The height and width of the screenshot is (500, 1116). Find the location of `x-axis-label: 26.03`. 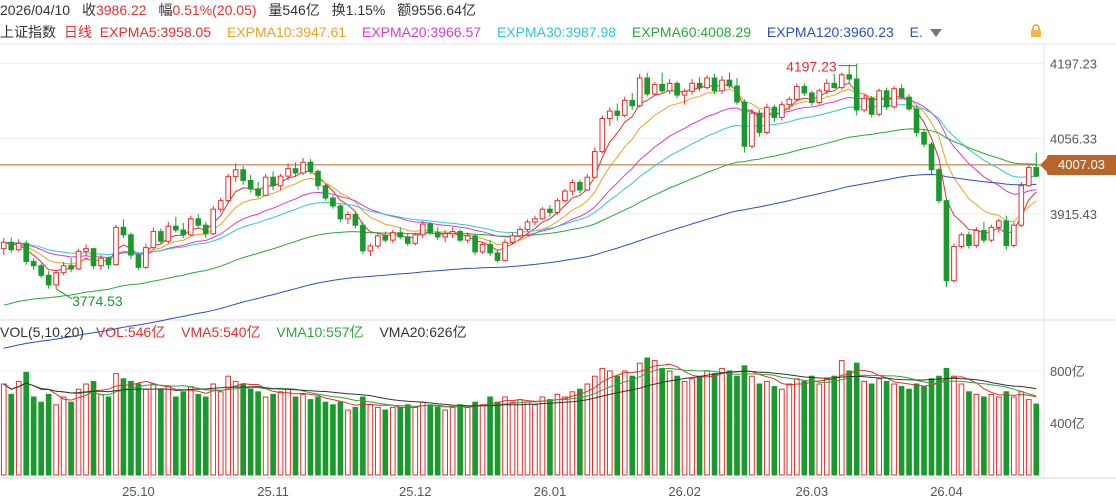

x-axis-label: 26.03 is located at coordinates (812, 491).